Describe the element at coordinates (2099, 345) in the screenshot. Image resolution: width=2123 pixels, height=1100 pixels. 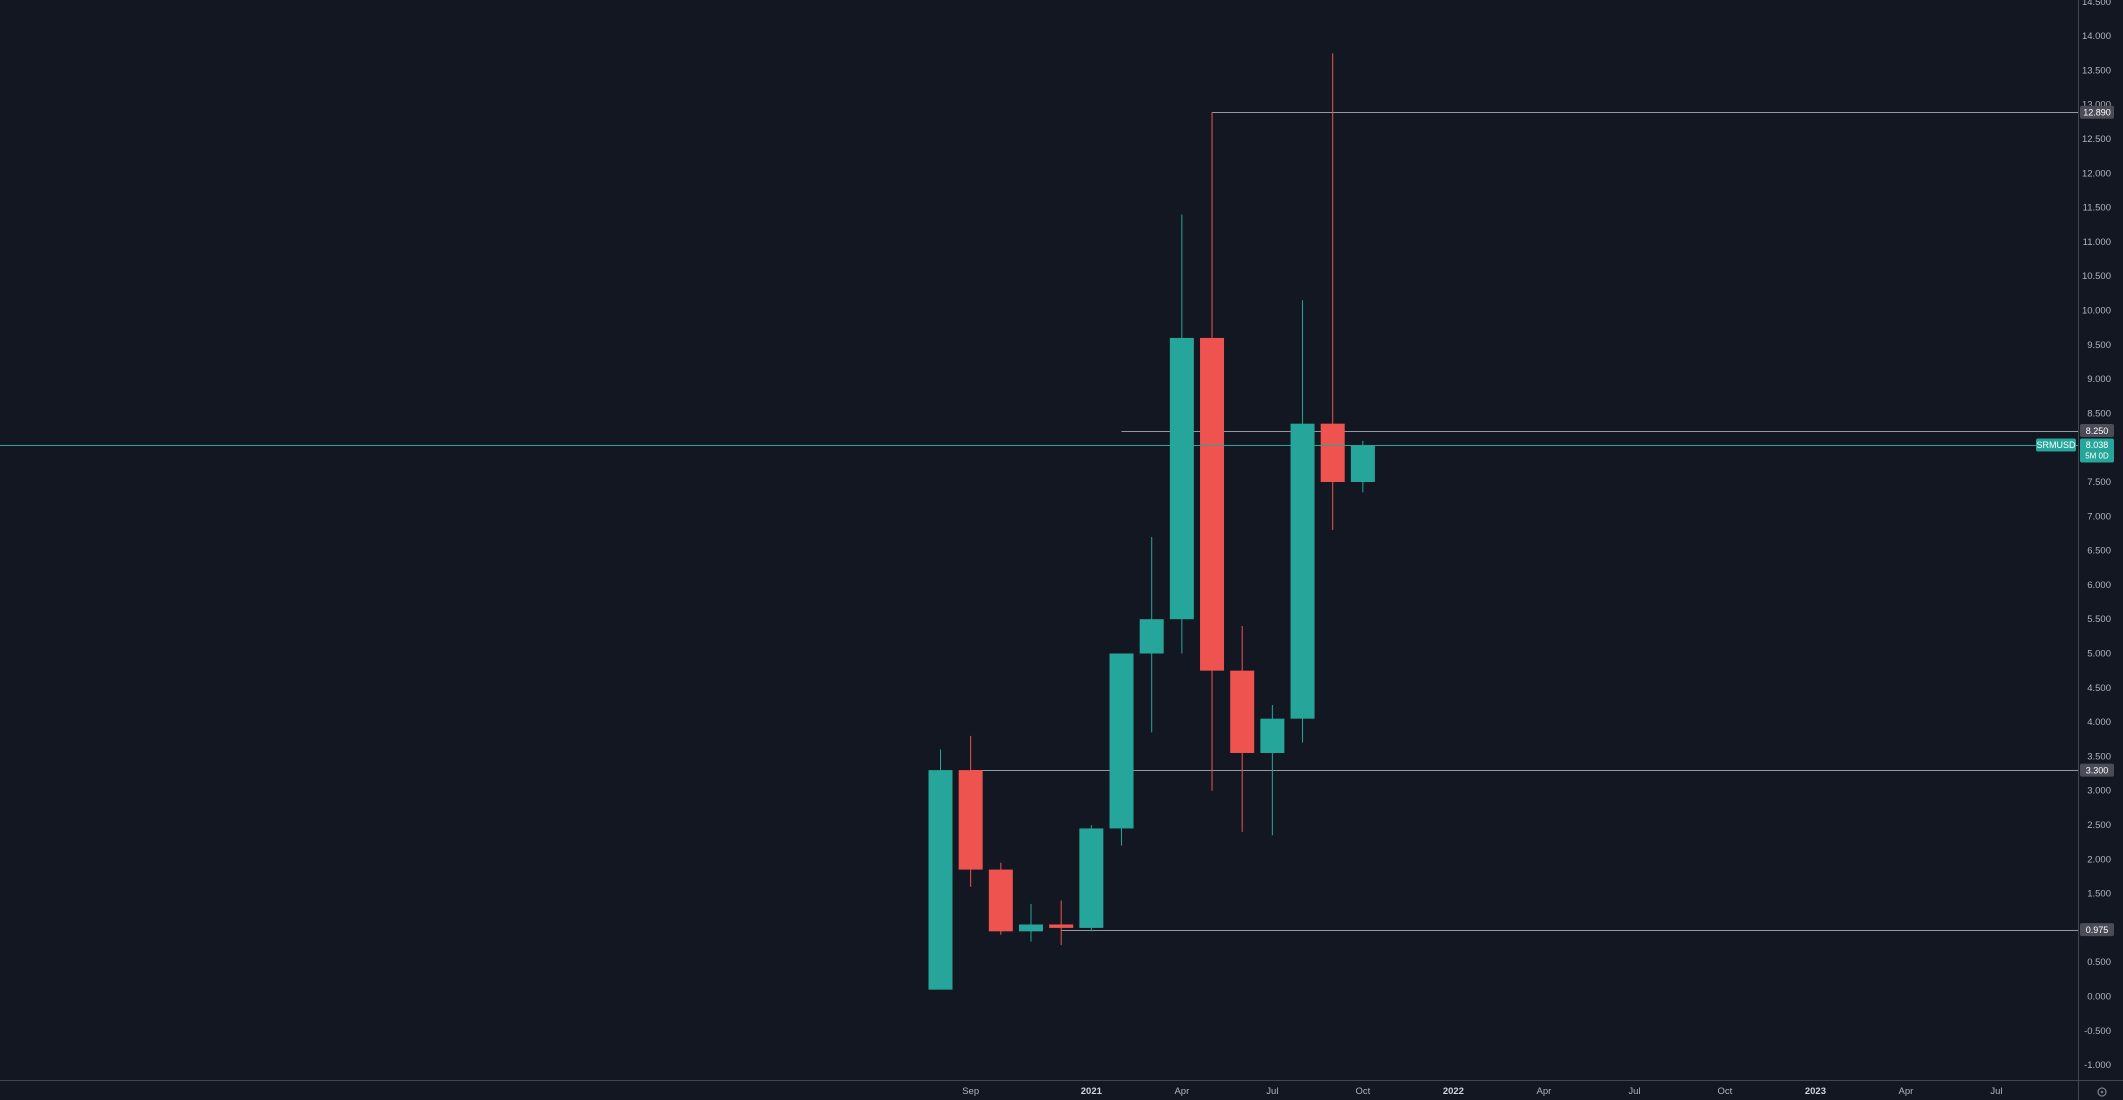
I see `price-tick-label: 9.500` at that location.